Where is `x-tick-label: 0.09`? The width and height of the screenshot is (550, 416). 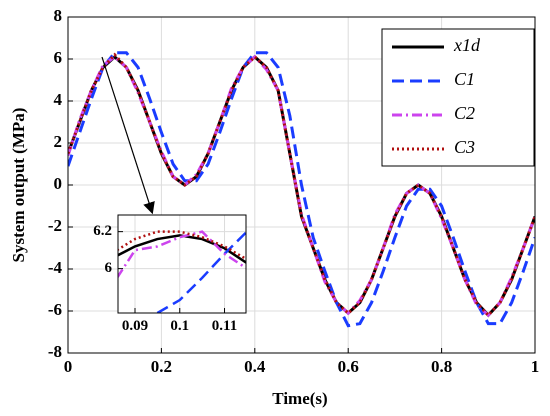 x-tick-label: 0.09 is located at coordinates (135, 326).